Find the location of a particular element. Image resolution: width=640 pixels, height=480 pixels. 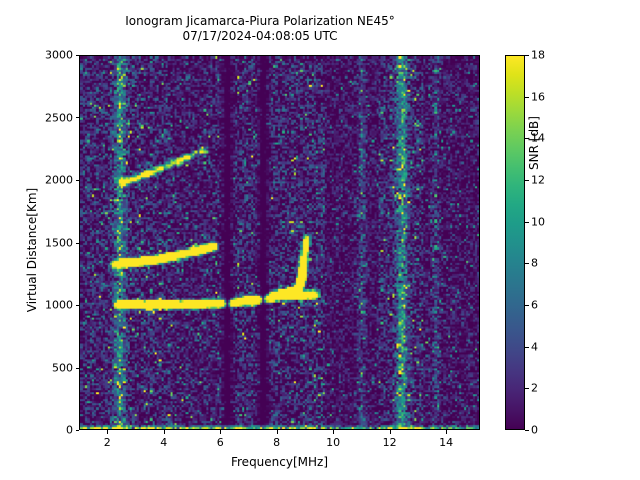

colorbar-tick-label: 16 is located at coordinates (538, 97).